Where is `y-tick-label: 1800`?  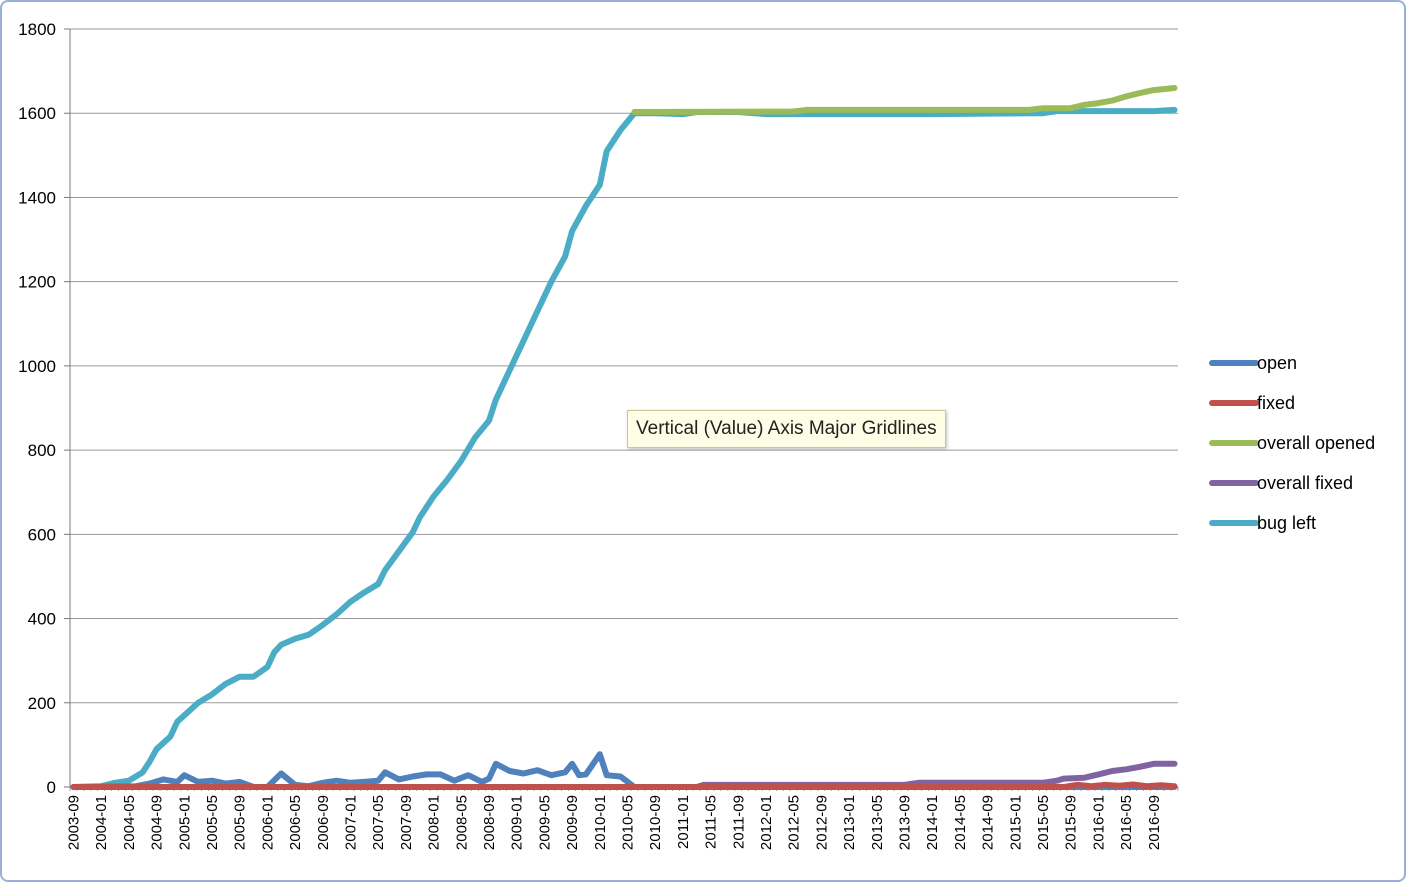 y-tick-label: 1800 is located at coordinates (37, 29).